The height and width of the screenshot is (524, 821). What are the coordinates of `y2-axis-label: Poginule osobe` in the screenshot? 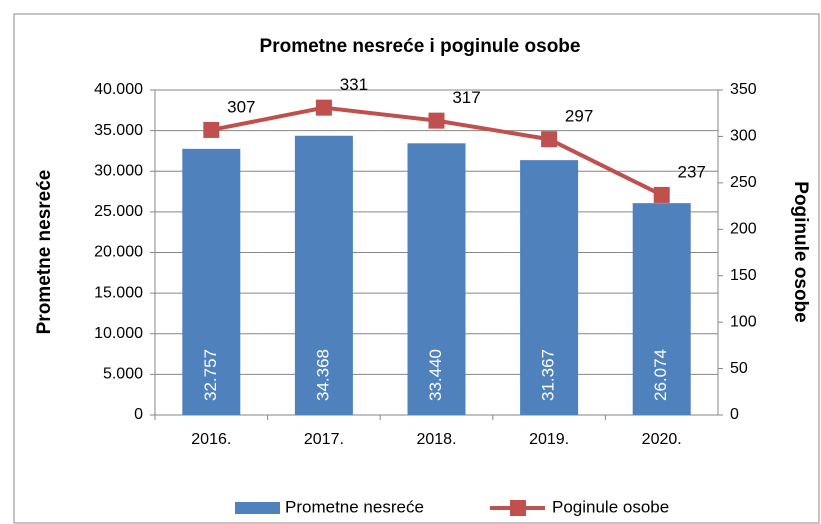 It's located at (800, 251).